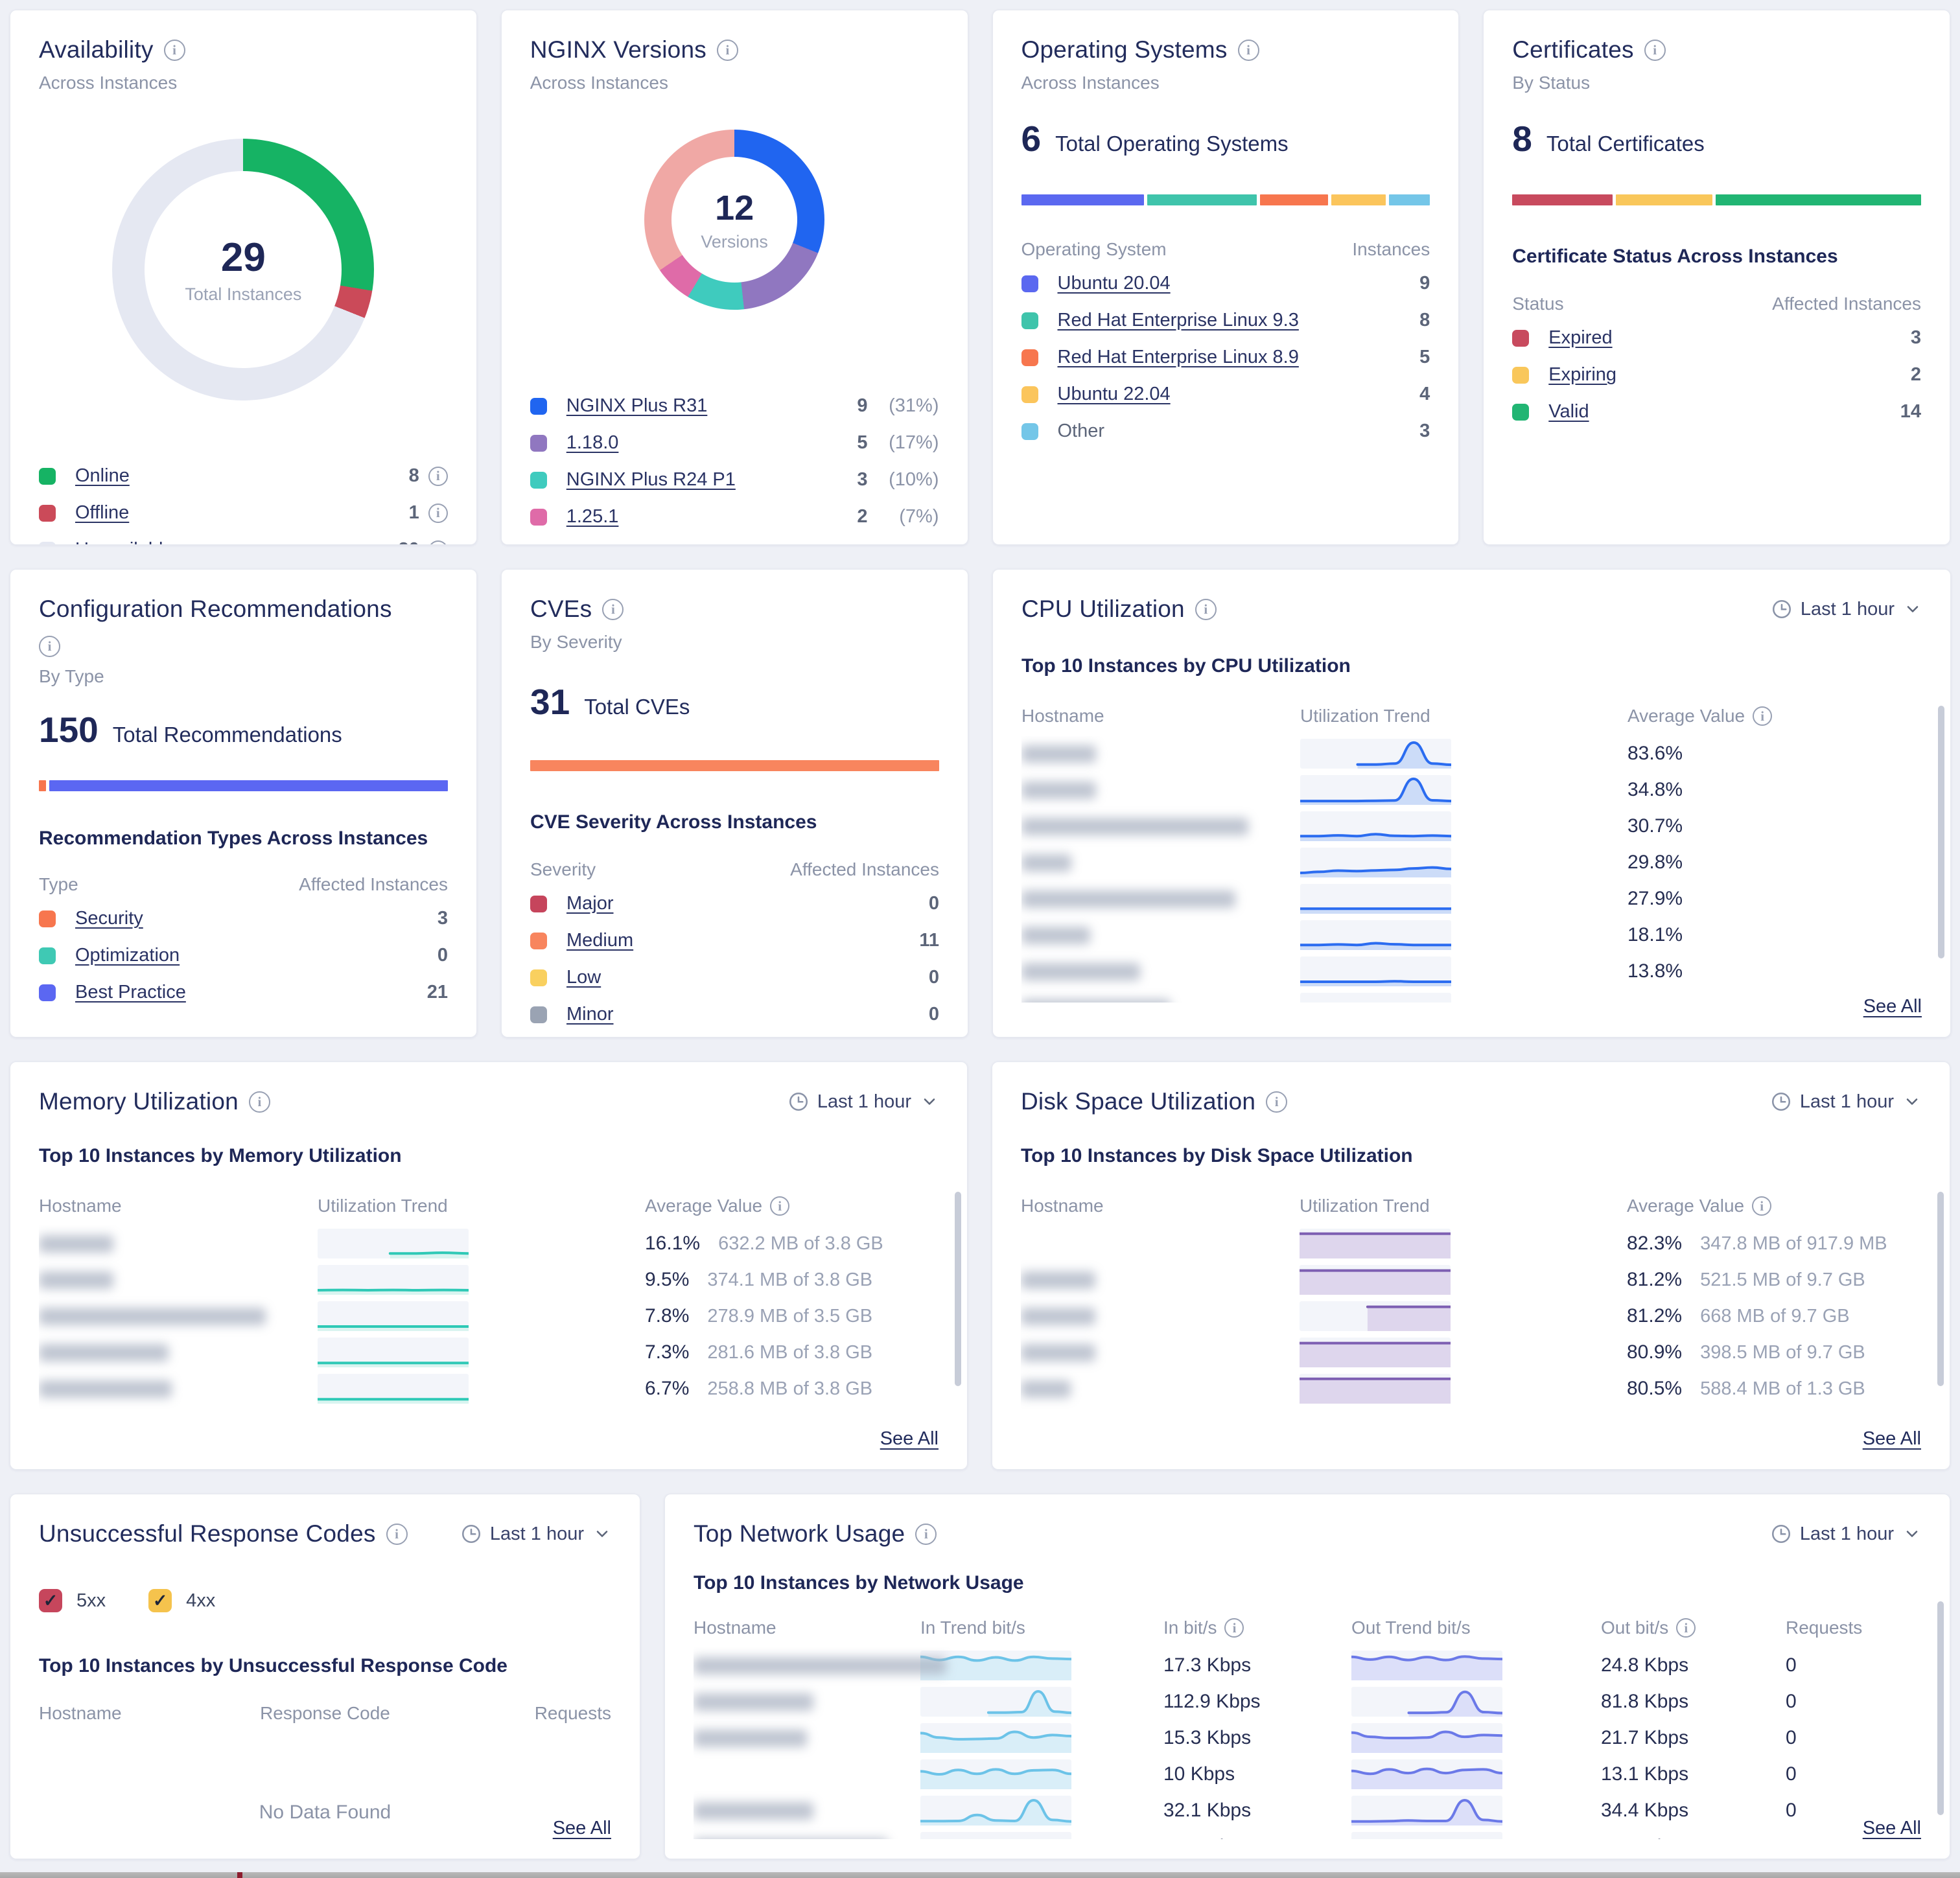  What do you see at coordinates (651, 479) in the screenshot?
I see `legend-item-nginx-plus-r24-p1: NGINX Plus R24 P1` at bounding box center [651, 479].